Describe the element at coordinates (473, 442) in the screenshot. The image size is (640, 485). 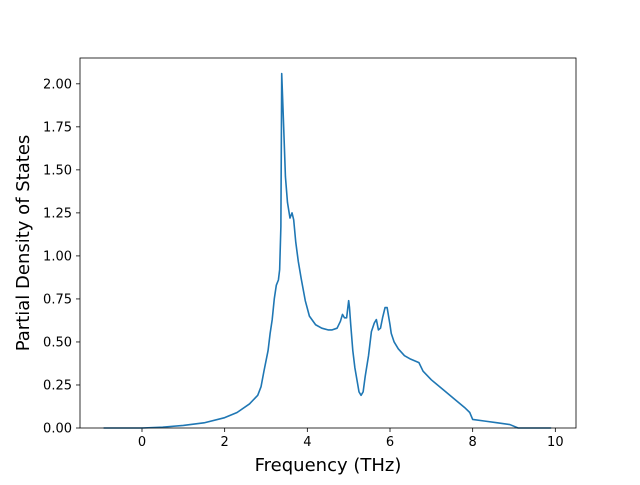
I see `x-tick-label: 8` at that location.